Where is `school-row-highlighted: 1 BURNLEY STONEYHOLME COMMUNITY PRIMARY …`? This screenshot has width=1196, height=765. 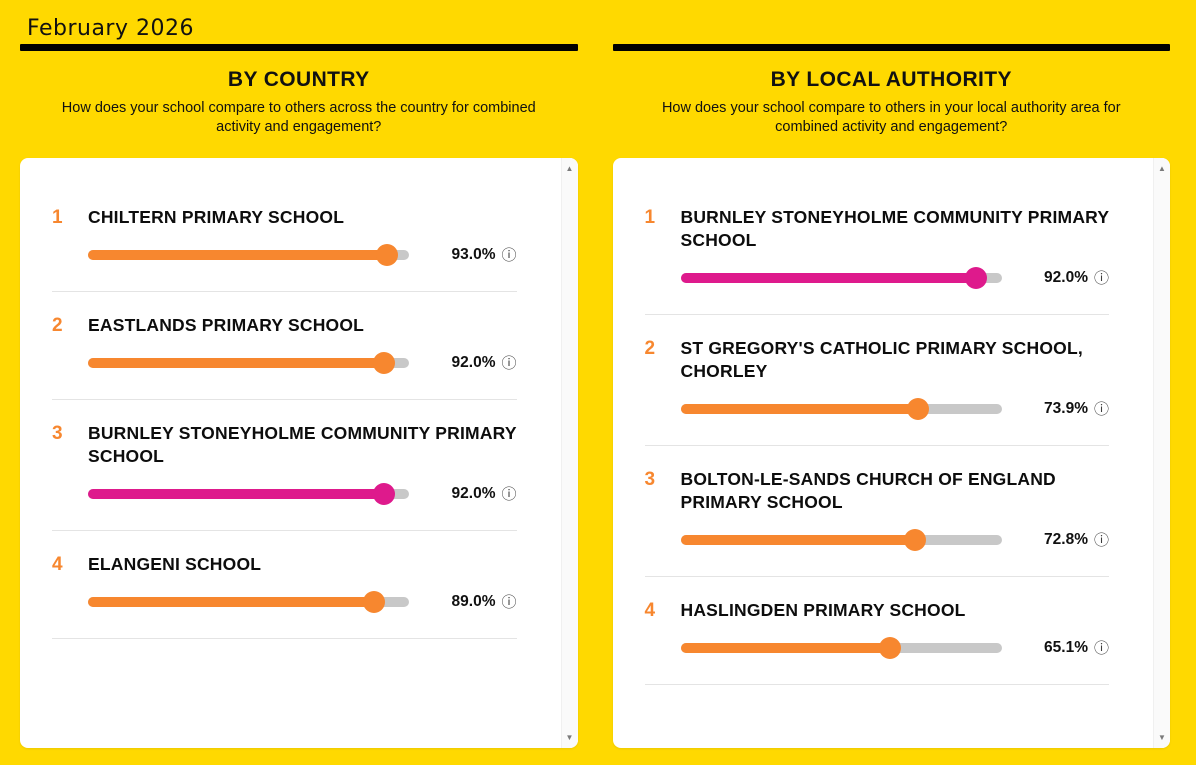
school-row-highlighted: 1 BURNLEY STONEYHOLME COMMUNITY PRIMARY … is located at coordinates (876, 249).